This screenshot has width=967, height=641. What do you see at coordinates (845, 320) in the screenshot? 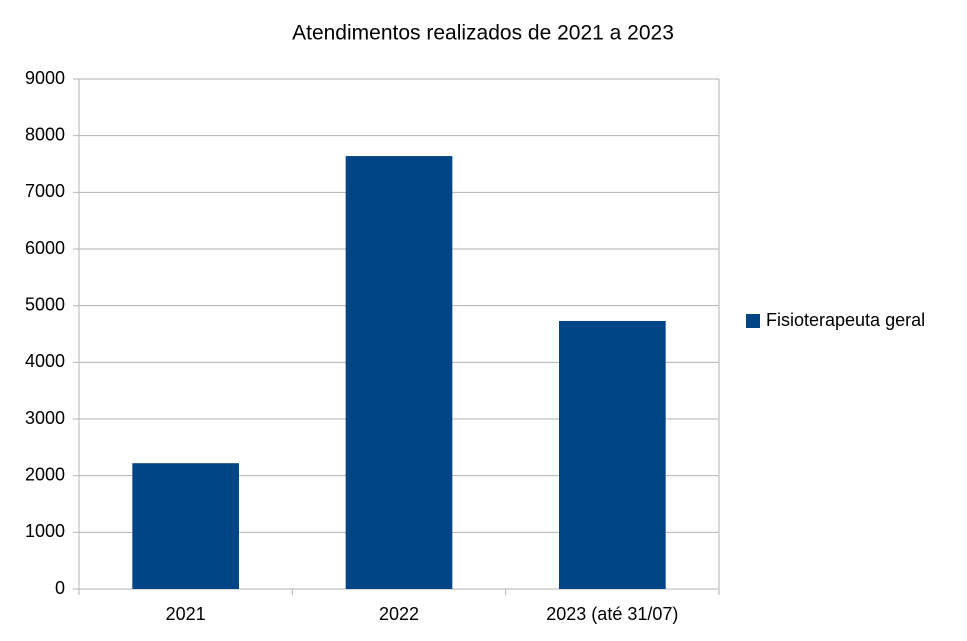
I see `legend-label: Fisioterapeuta geral` at bounding box center [845, 320].